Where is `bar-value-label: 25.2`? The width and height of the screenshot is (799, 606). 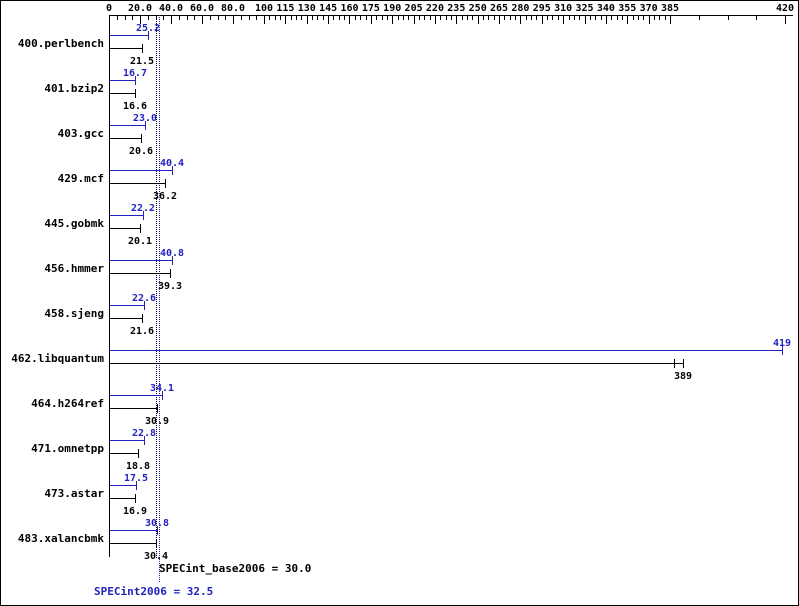
bar-value-label: 25.2 is located at coordinates (148, 28).